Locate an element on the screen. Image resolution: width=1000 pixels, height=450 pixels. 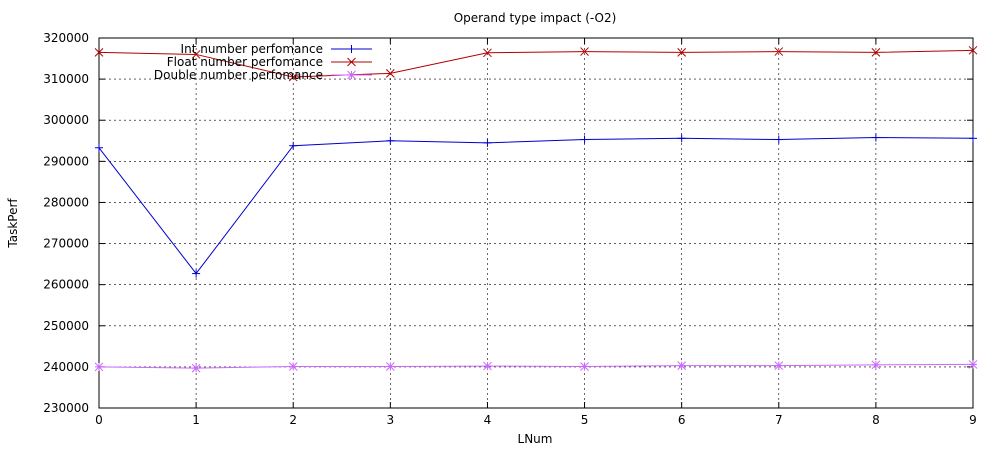
y-tick-label: 260000 is located at coordinates (66, 285).